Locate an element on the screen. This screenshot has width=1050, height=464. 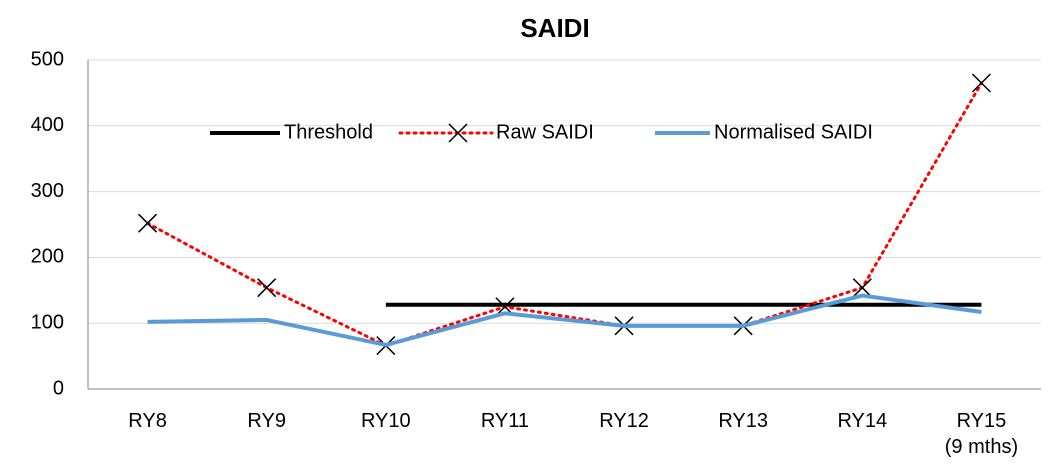
x-tick-label: RY9 is located at coordinates (266, 421).